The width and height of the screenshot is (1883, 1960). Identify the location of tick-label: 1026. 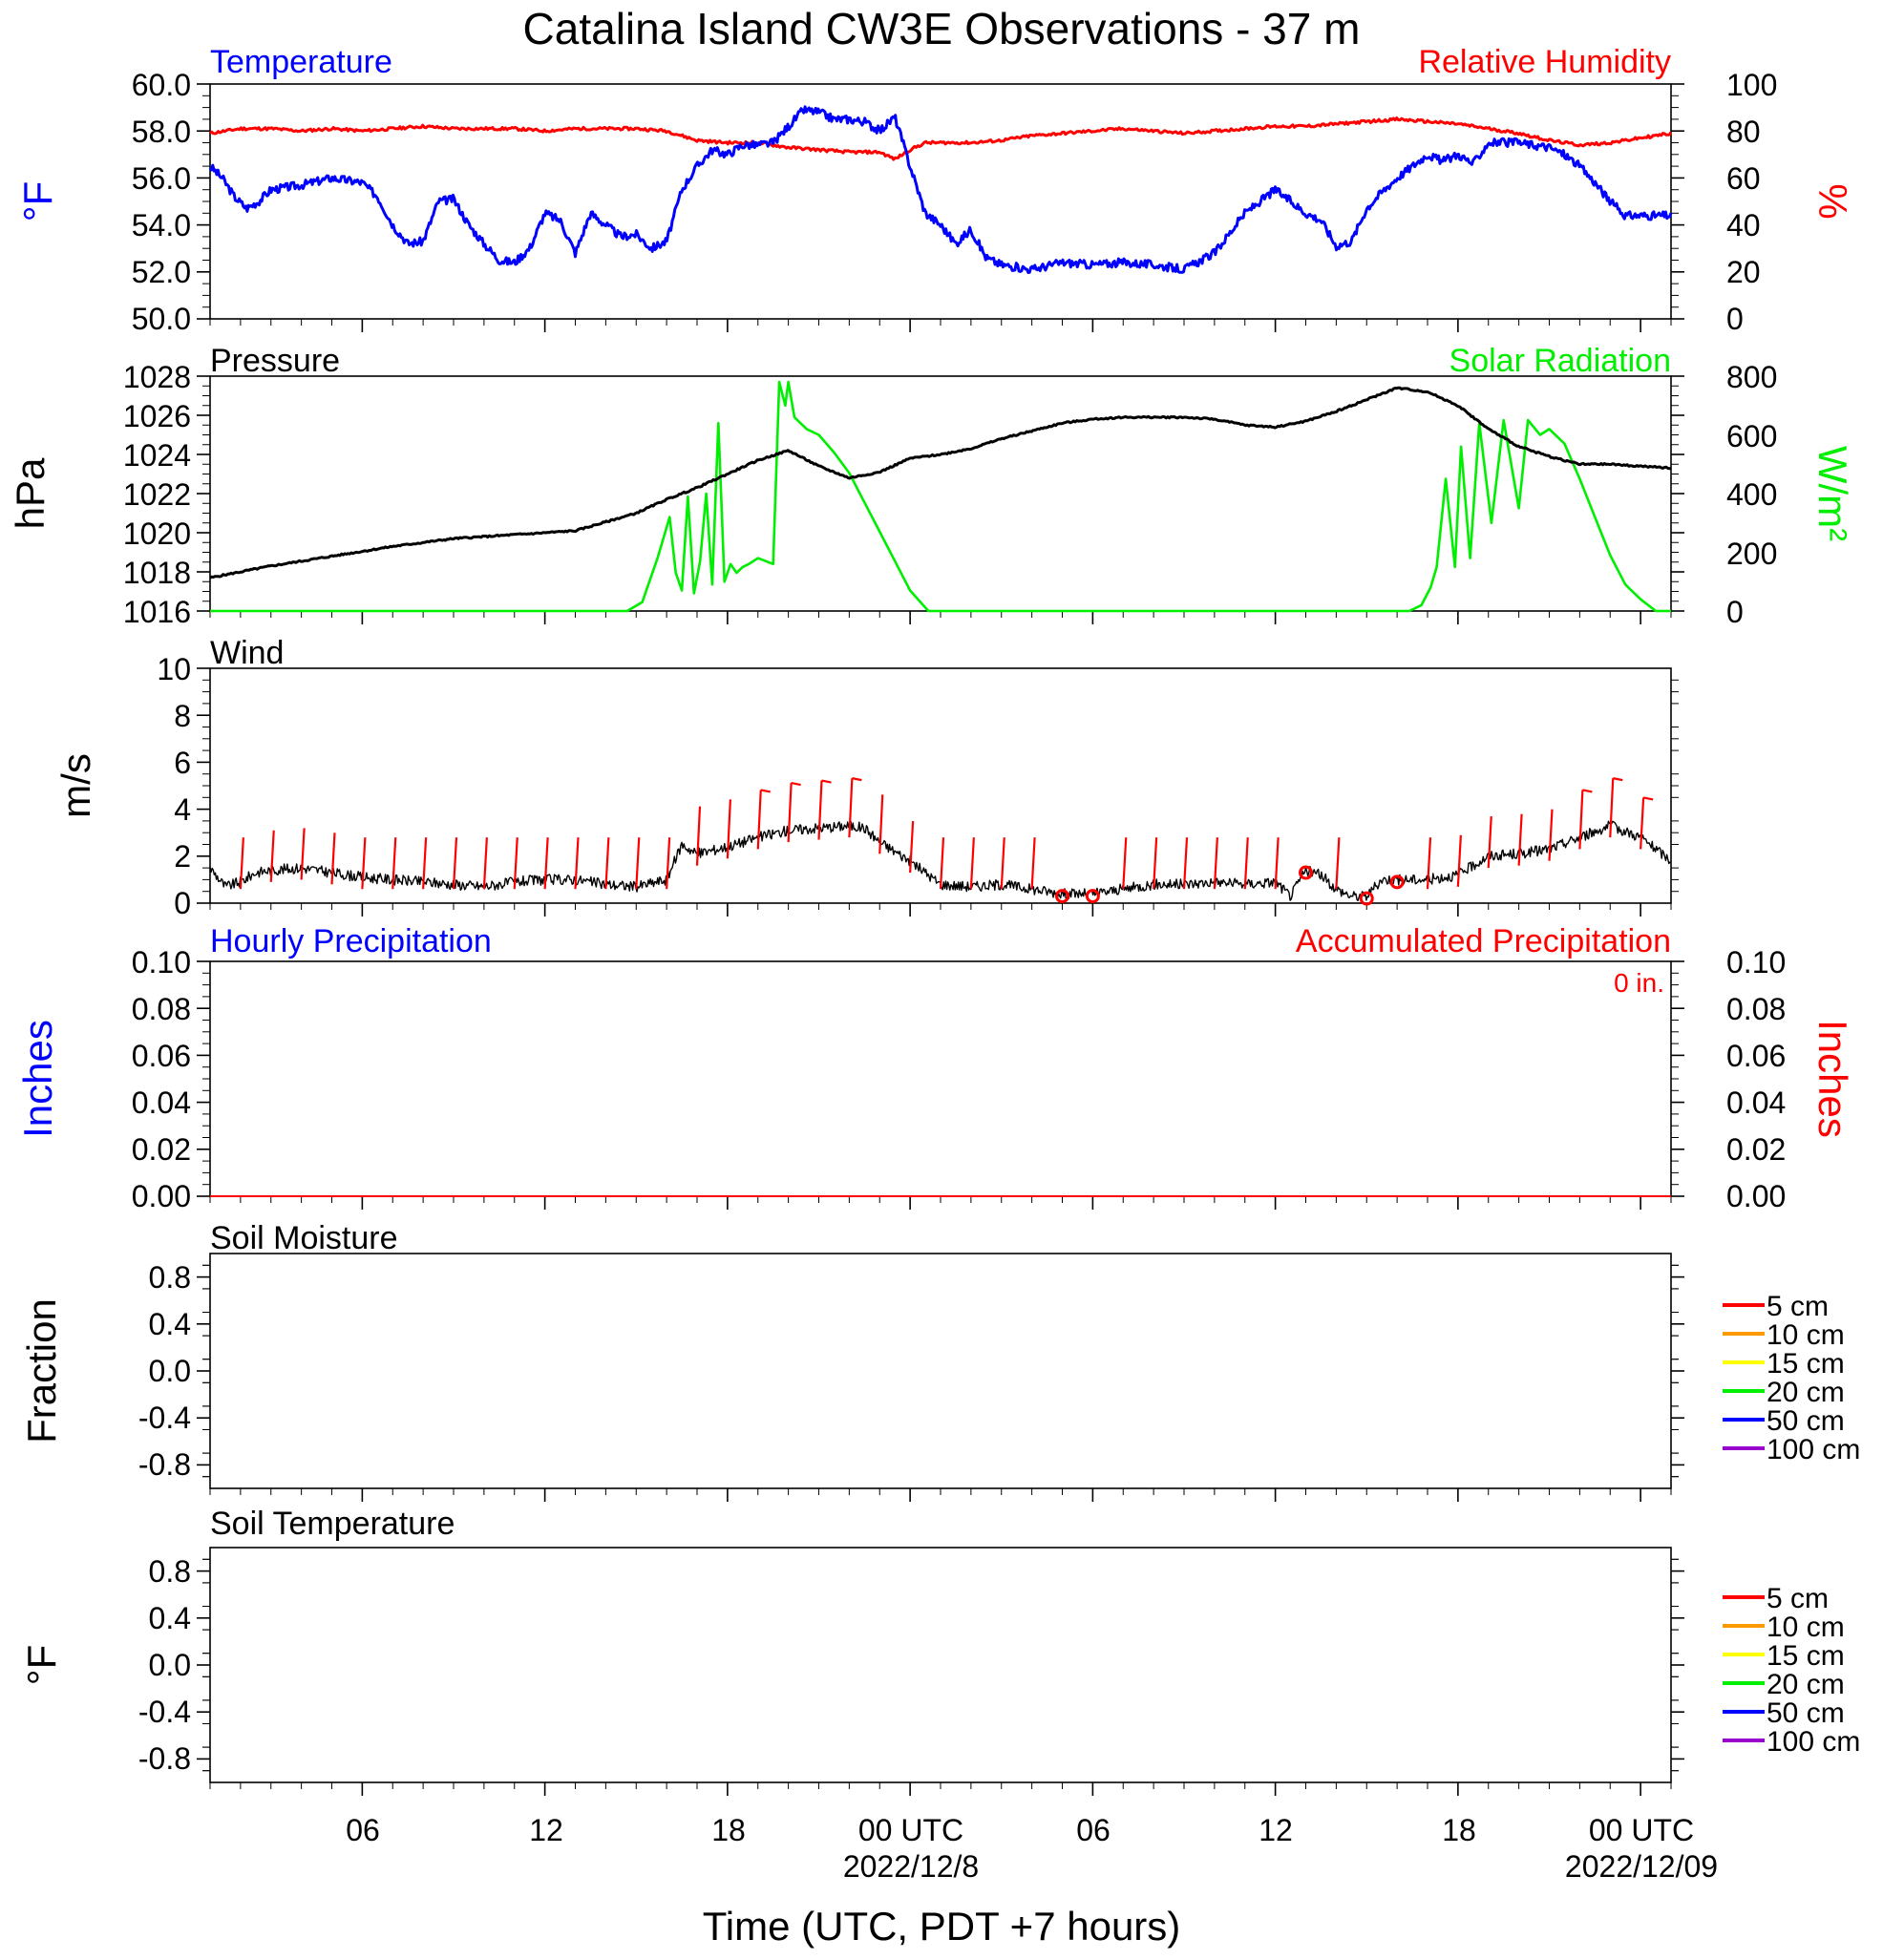
(157, 416).